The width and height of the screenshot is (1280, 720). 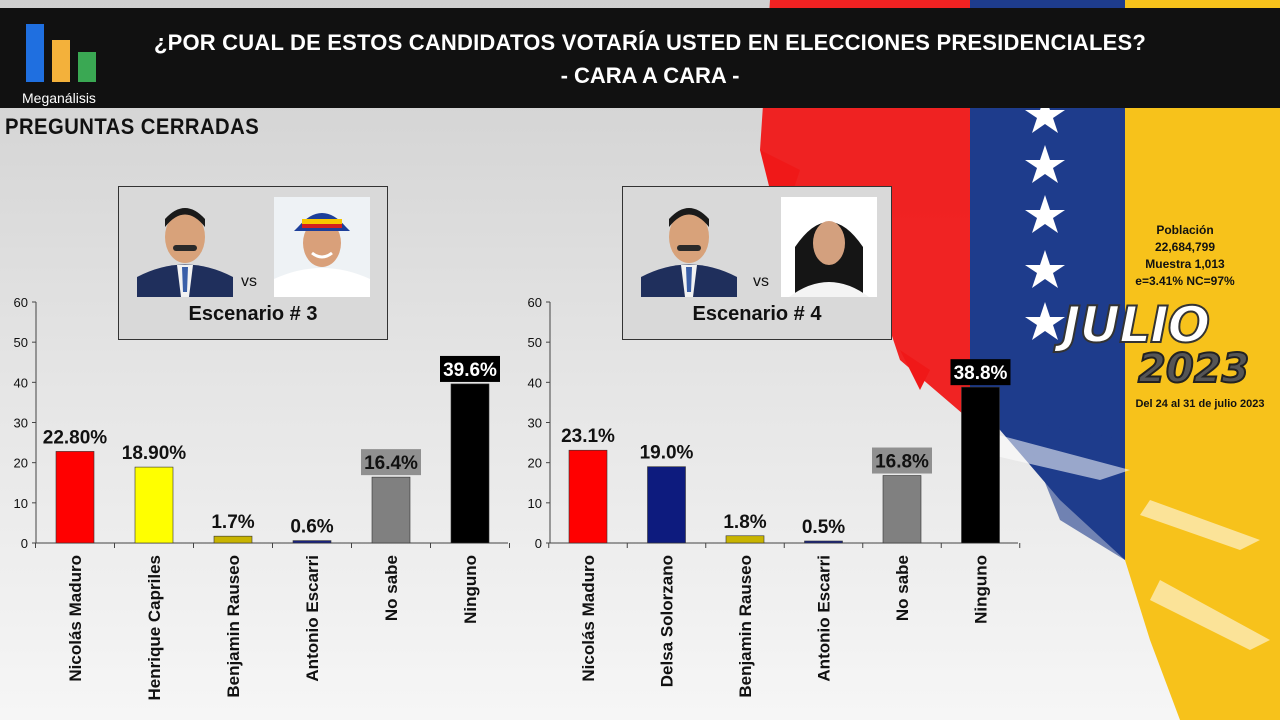 I want to click on data-label: 0.6%, so click(x=311, y=527).